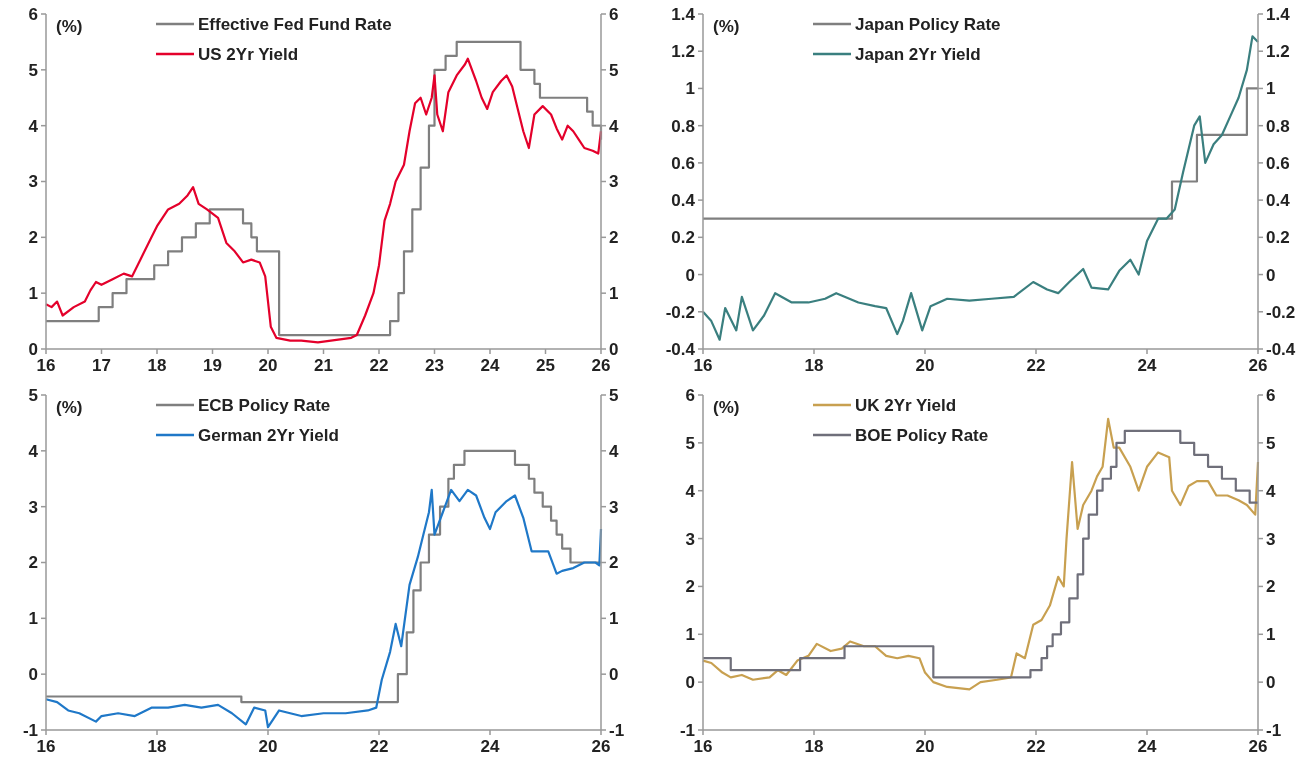  What do you see at coordinates (1278, 14) in the screenshot?
I see `y2-tick-label: 1.4` at bounding box center [1278, 14].